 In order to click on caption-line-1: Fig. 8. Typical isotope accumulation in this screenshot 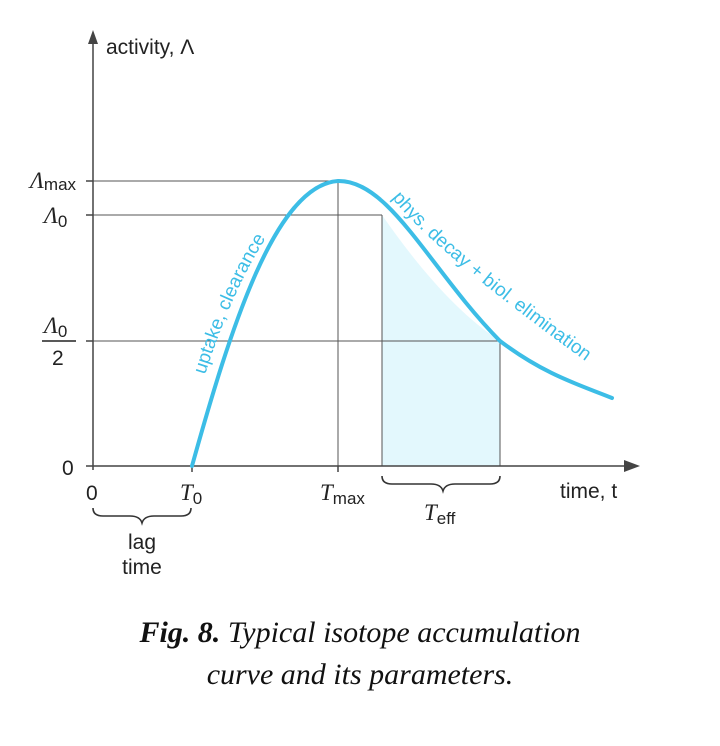, I will do `click(360, 633)`.